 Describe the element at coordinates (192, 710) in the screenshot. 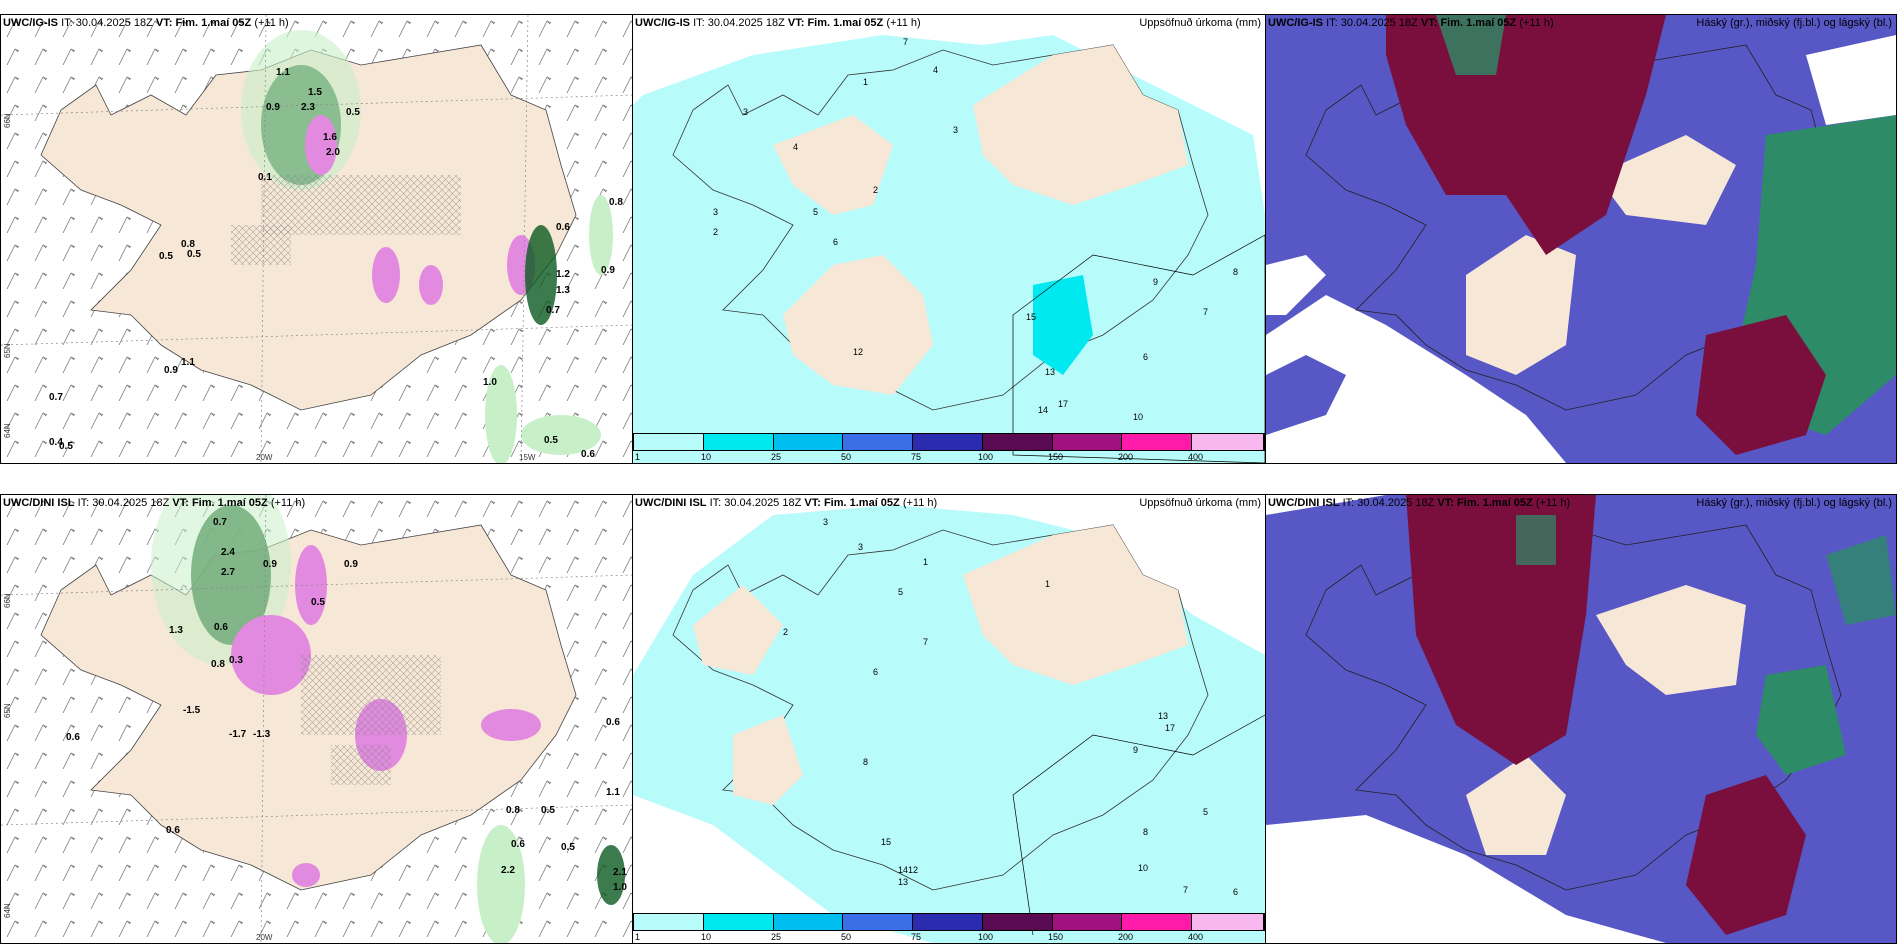

I see `wind-label: -1.5` at that location.